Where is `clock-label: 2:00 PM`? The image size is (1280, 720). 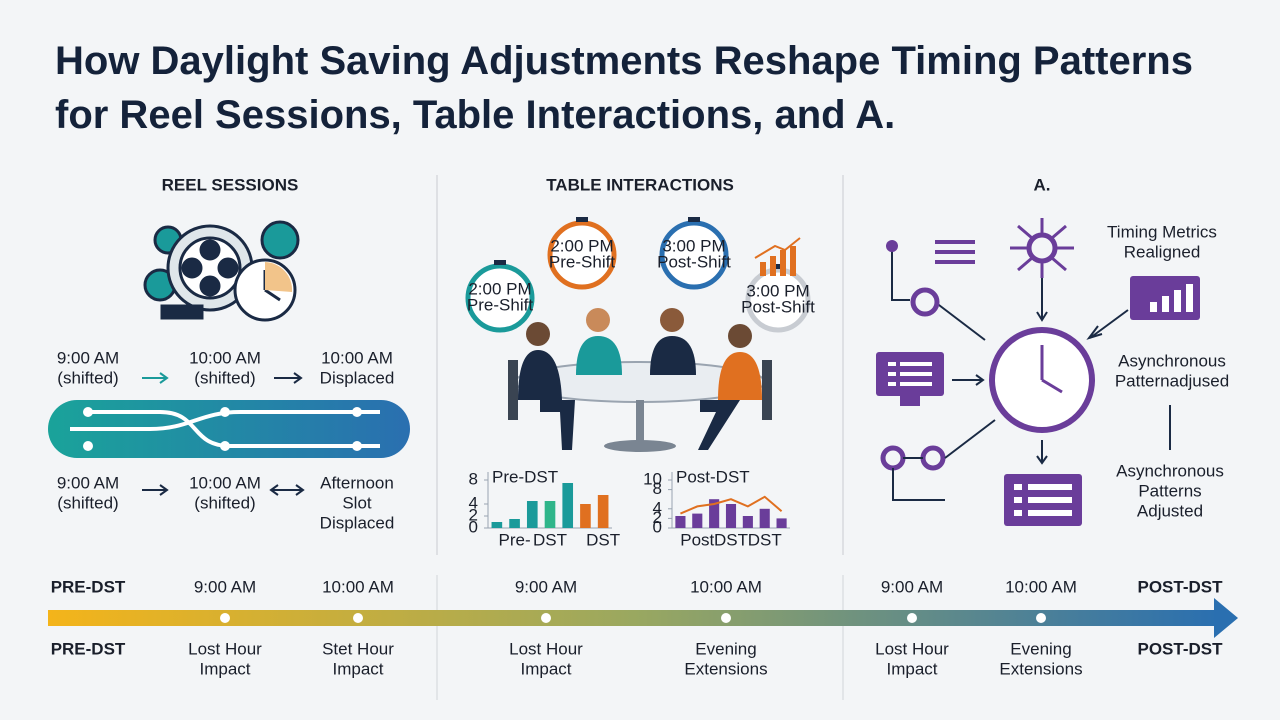
clock-label: 2:00 PM is located at coordinates (581, 245).